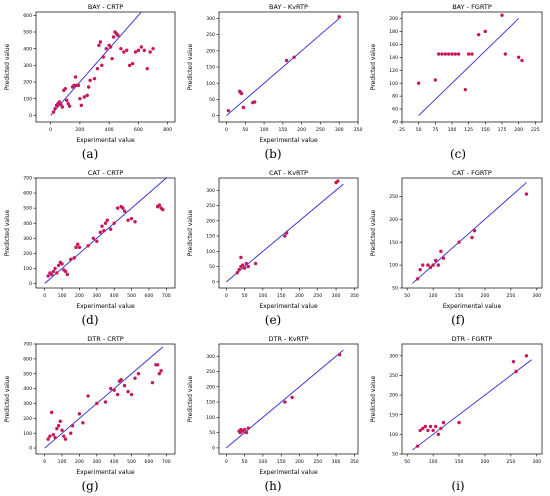 The height and width of the screenshot is (496, 550). Describe the element at coordinates (288, 7) in the screenshot. I see `chart-title: BAY - KvRTP` at that location.